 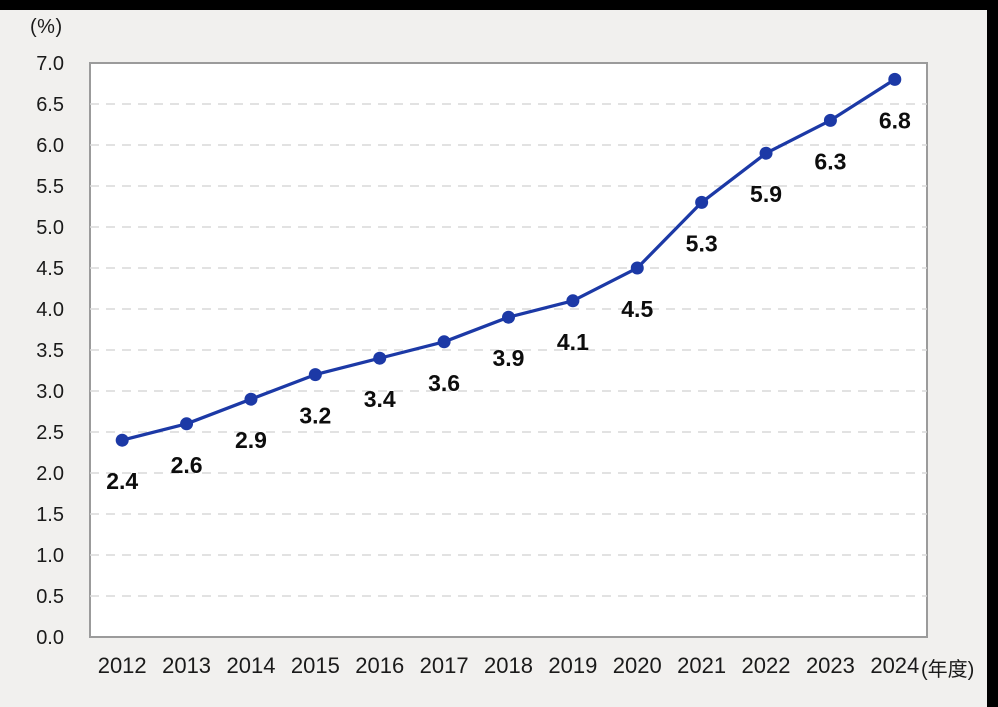 I want to click on x-axis-tick-label: 2019, so click(x=572, y=665).